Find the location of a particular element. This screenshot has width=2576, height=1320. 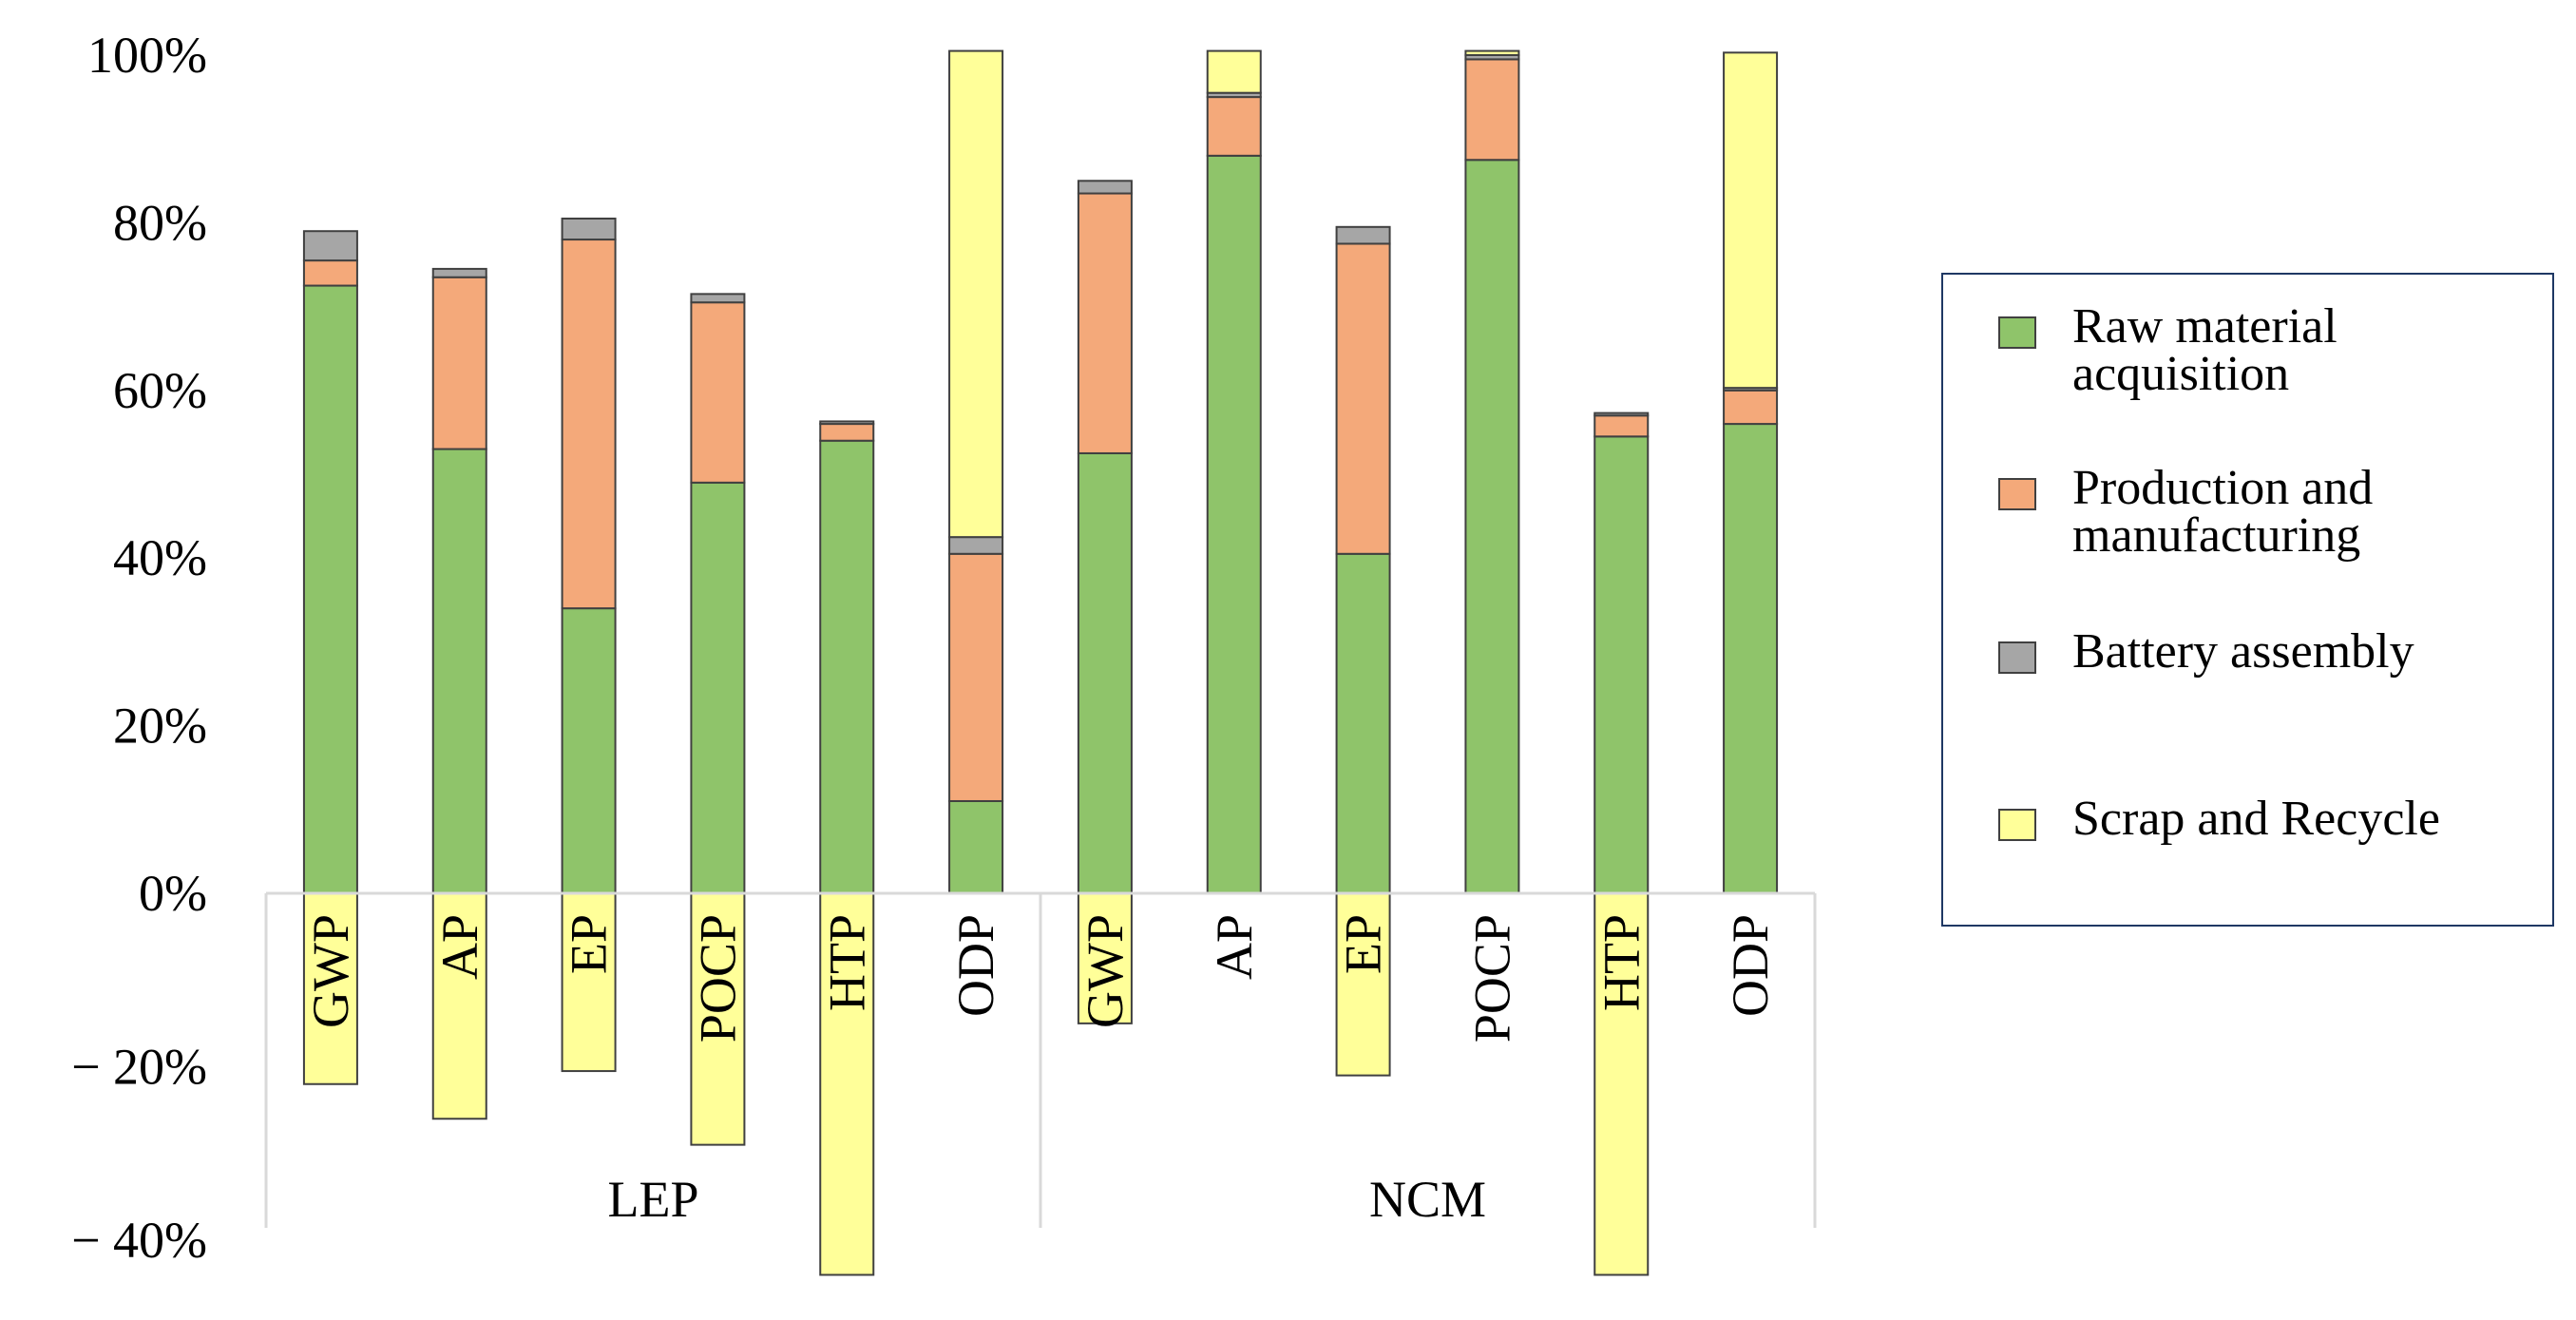

legend-swatch-raw-material is located at coordinates (2017, 332).